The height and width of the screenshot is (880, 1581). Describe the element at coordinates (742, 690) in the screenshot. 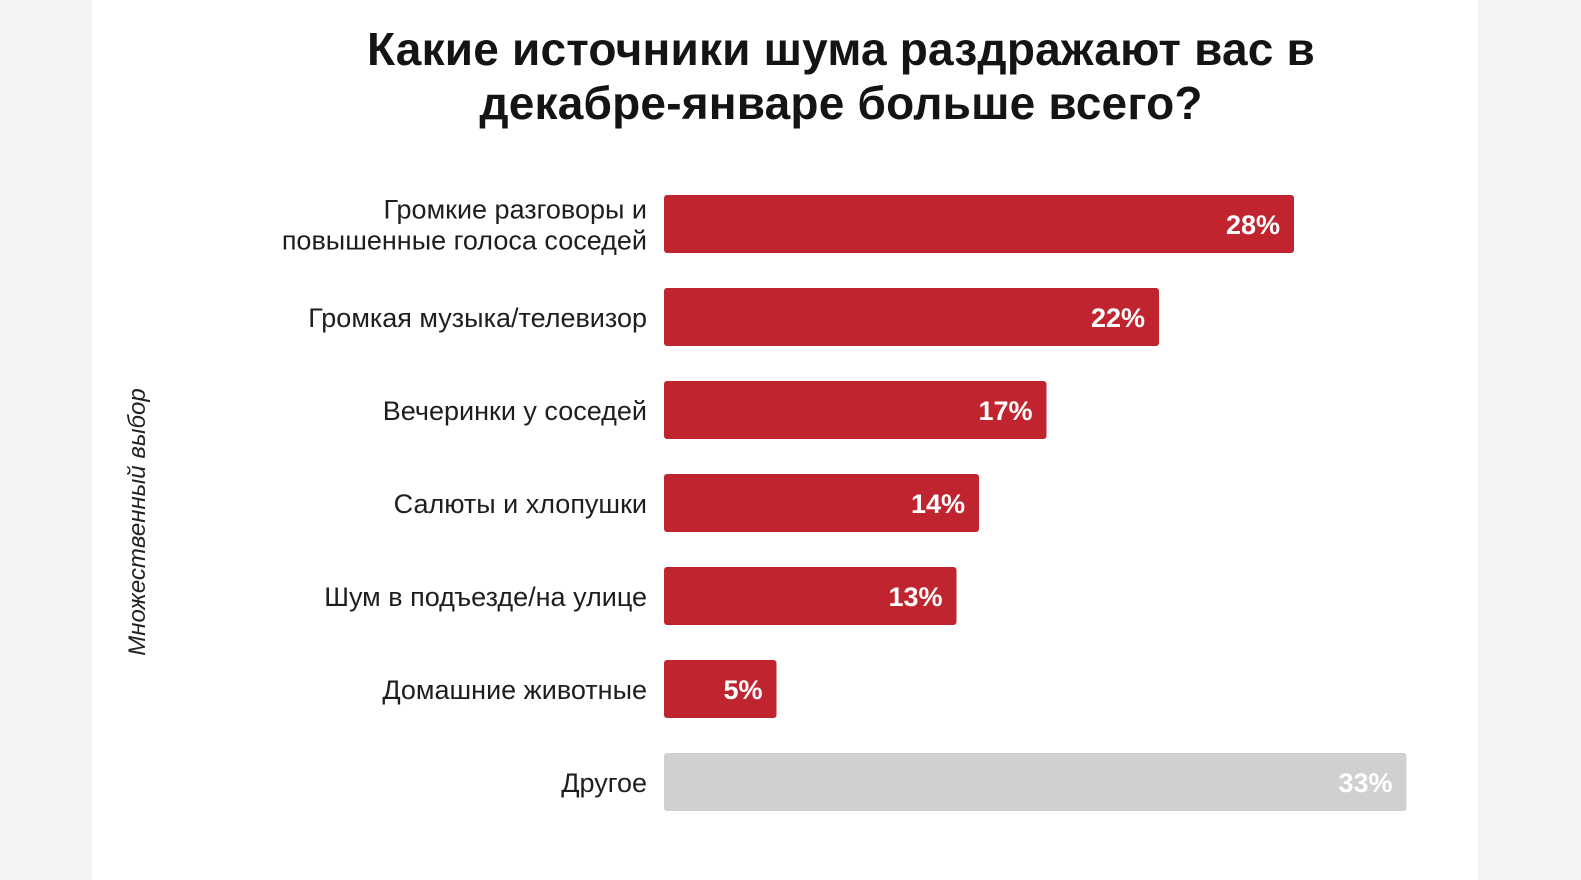

I see `value-label-6: 5%` at that location.